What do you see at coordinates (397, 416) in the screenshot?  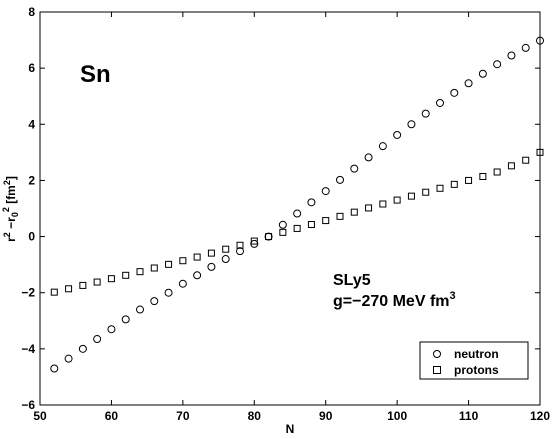 I see `x-tick-label: 100` at bounding box center [397, 416].